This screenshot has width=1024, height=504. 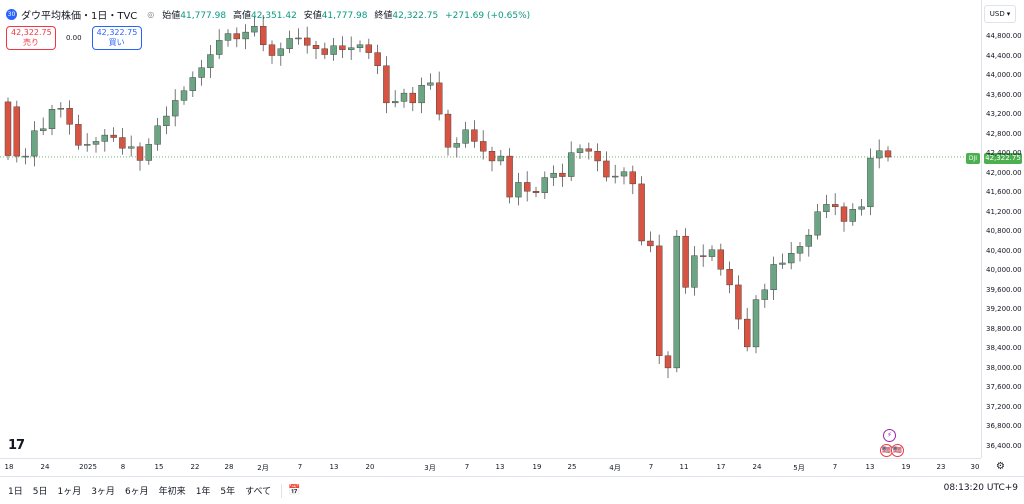 I want to click on price-tick-label: 41,200.00, so click(x=1004, y=211).